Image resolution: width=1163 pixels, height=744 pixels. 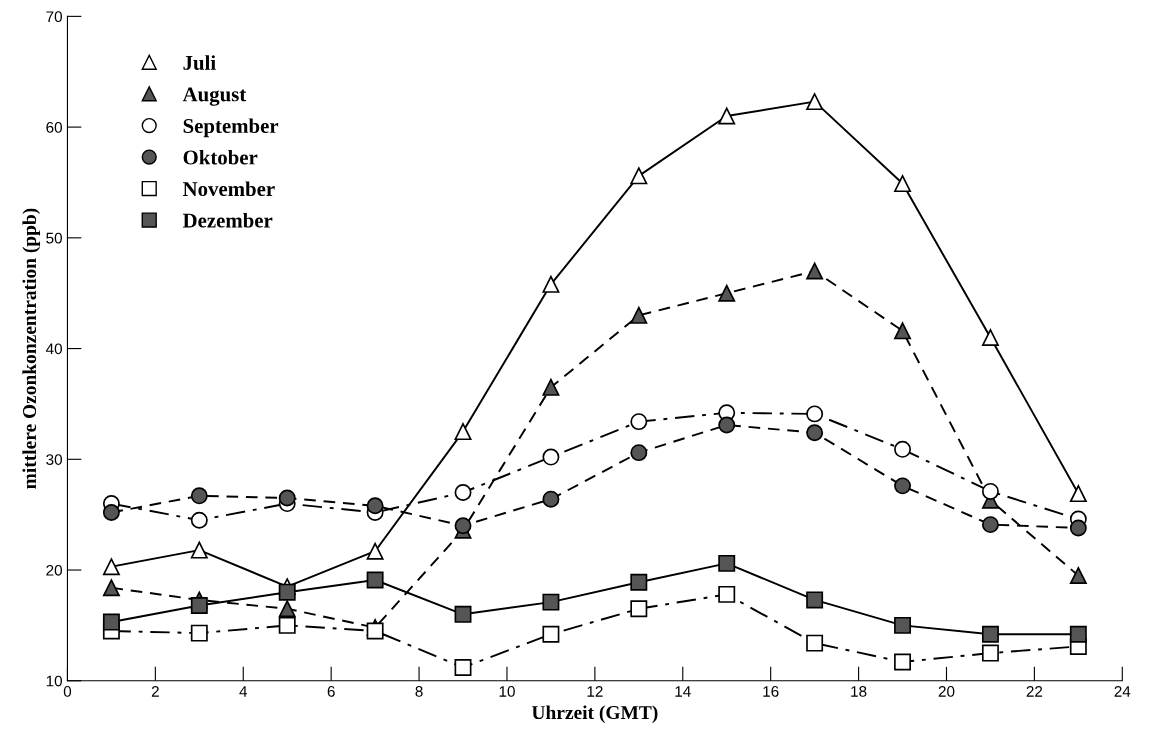 I want to click on x-tick-label: 16, so click(x=771, y=691).